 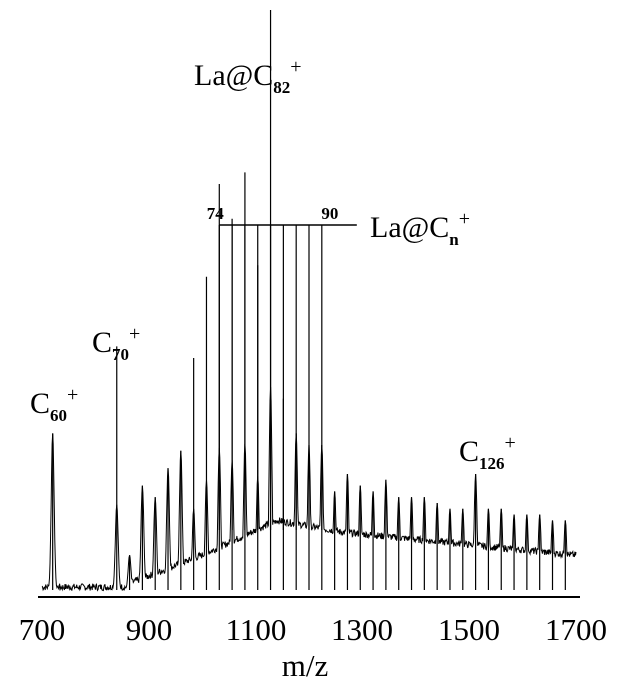 I want to click on x-tick-label: 1300, so click(x=362, y=629).